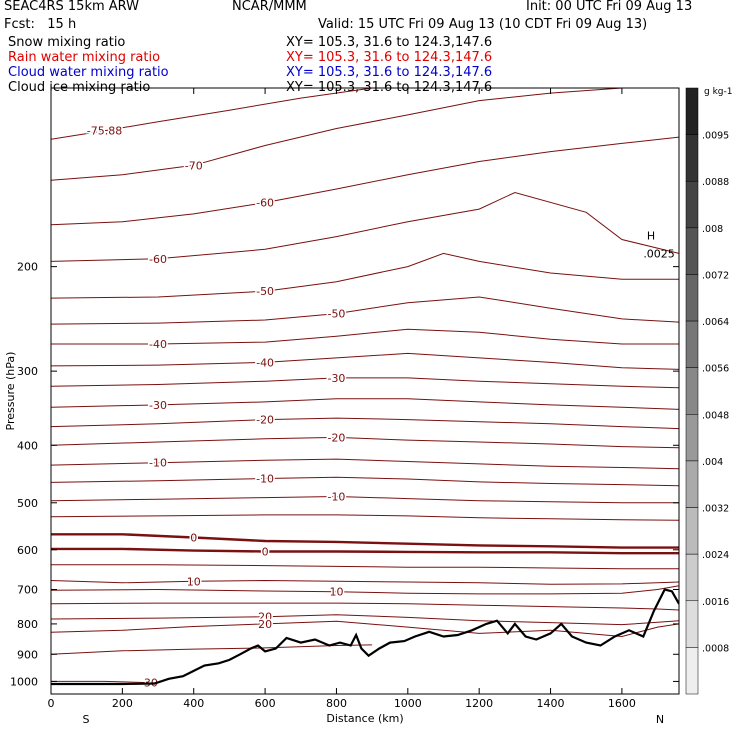 The image size is (740, 740). Describe the element at coordinates (715, 182) in the screenshot. I see `colorbar-tick-label: .0088` at that location.